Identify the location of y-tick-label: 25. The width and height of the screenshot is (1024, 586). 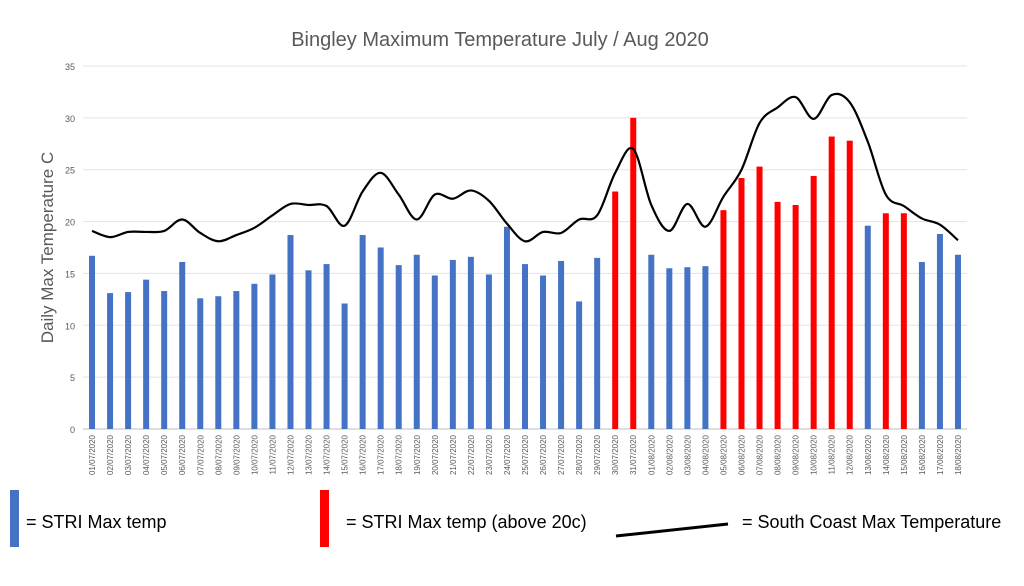
(70, 171).